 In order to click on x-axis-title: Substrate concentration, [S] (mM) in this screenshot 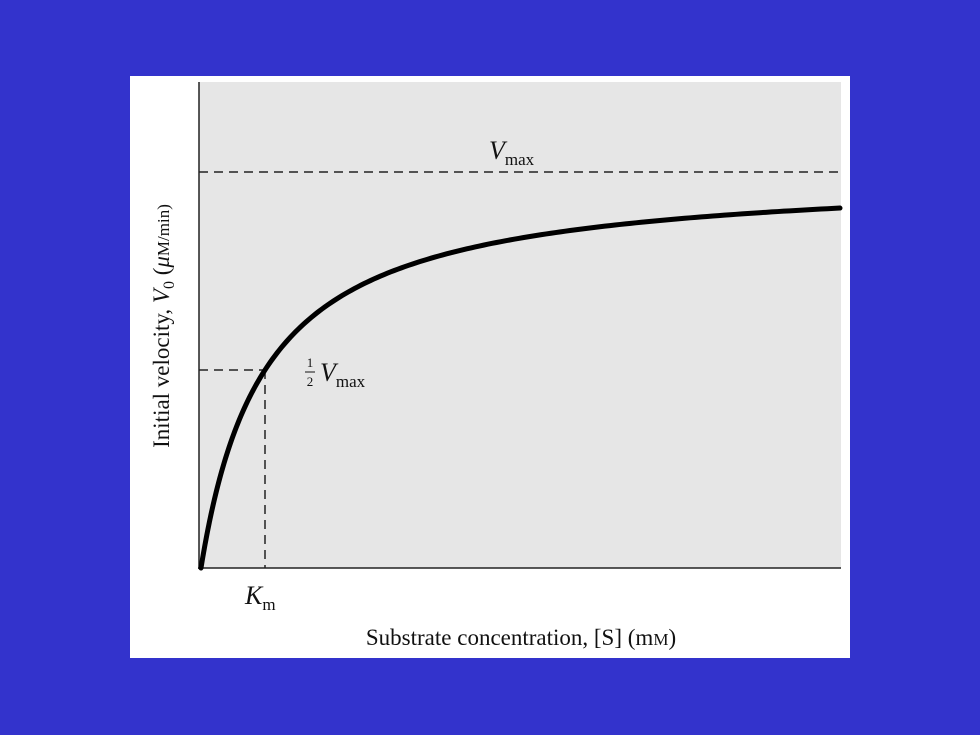, I will do `click(521, 637)`.